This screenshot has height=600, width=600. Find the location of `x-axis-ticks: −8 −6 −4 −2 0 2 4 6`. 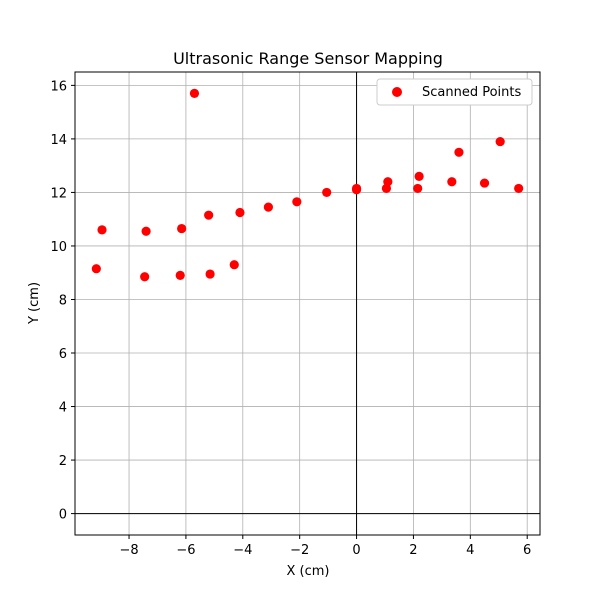

x-axis-ticks: −8 −6 −4 −2 0 2 4 6 is located at coordinates (325, 546).